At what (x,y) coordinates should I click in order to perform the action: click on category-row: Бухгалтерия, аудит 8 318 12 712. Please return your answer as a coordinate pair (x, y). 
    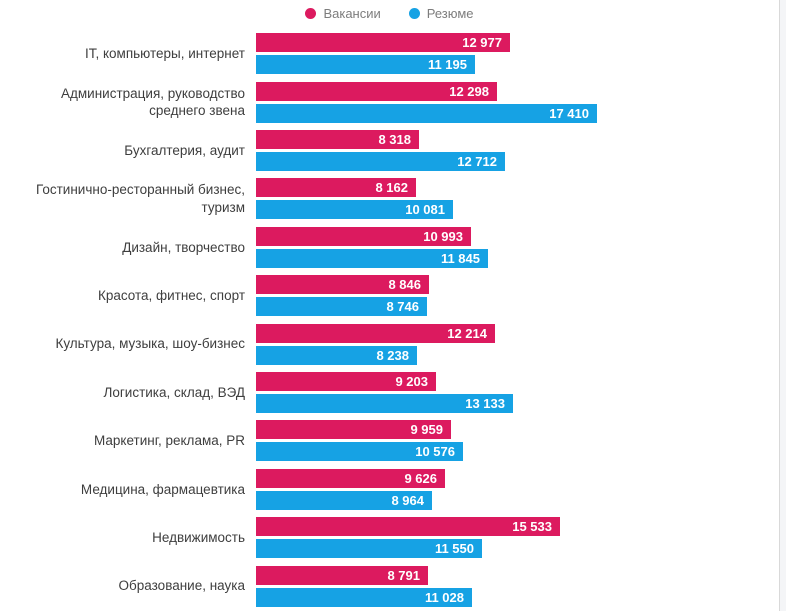
    Looking at the image, I should click on (389, 151).